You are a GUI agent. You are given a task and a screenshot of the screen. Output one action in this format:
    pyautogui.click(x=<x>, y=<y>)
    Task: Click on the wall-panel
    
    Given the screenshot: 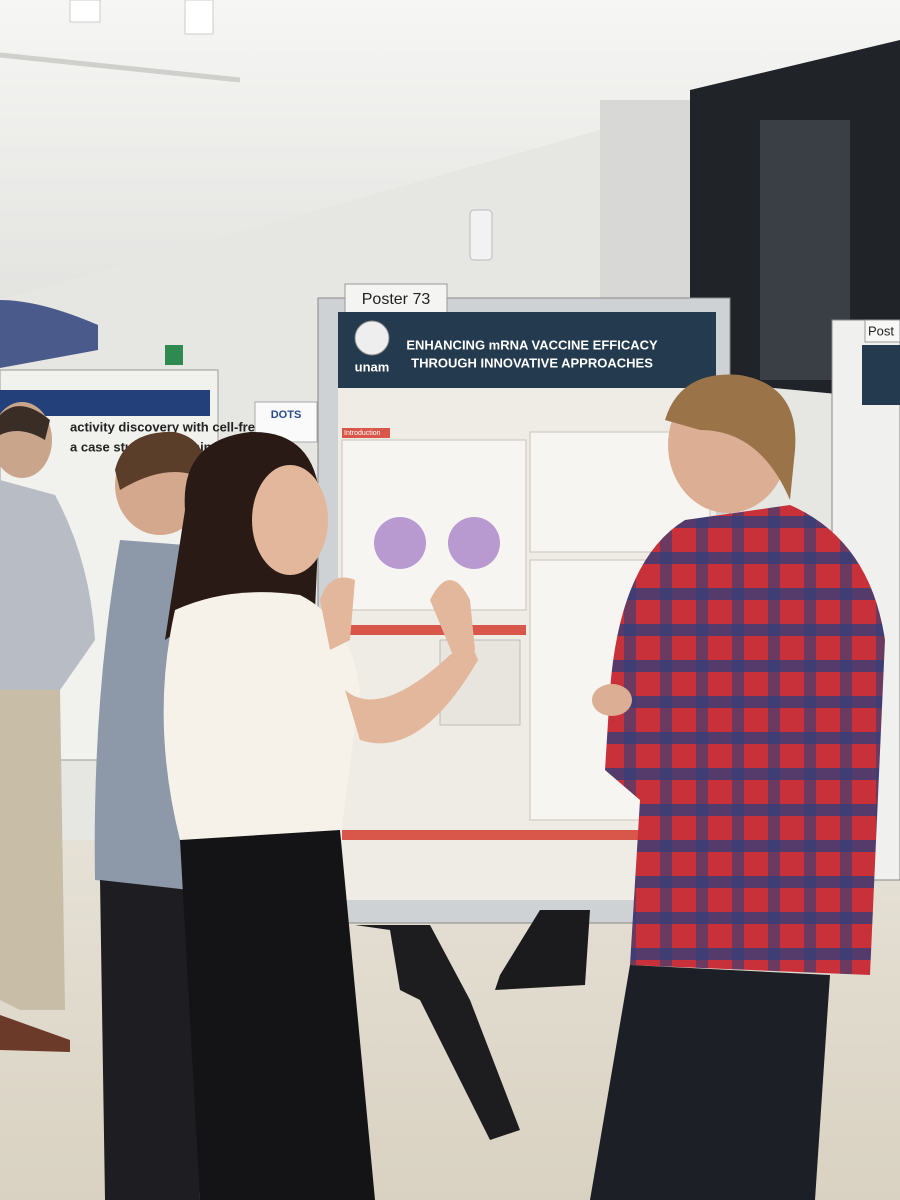 What is the action you would take?
    pyautogui.click(x=650, y=205)
    